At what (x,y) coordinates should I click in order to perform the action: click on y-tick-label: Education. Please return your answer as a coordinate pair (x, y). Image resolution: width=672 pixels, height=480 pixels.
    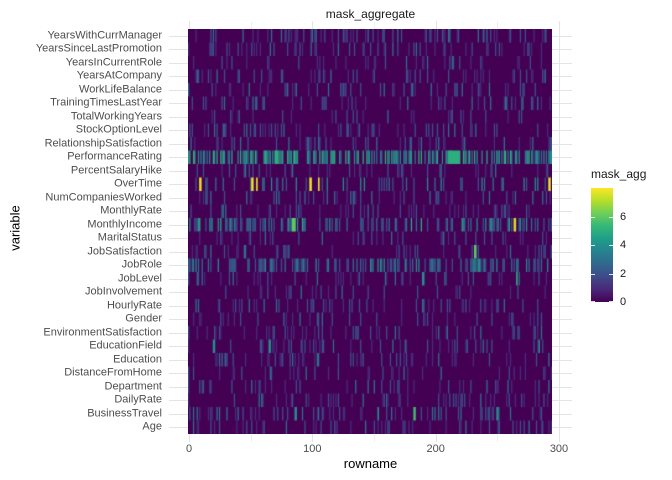
    Looking at the image, I should click on (137, 359).